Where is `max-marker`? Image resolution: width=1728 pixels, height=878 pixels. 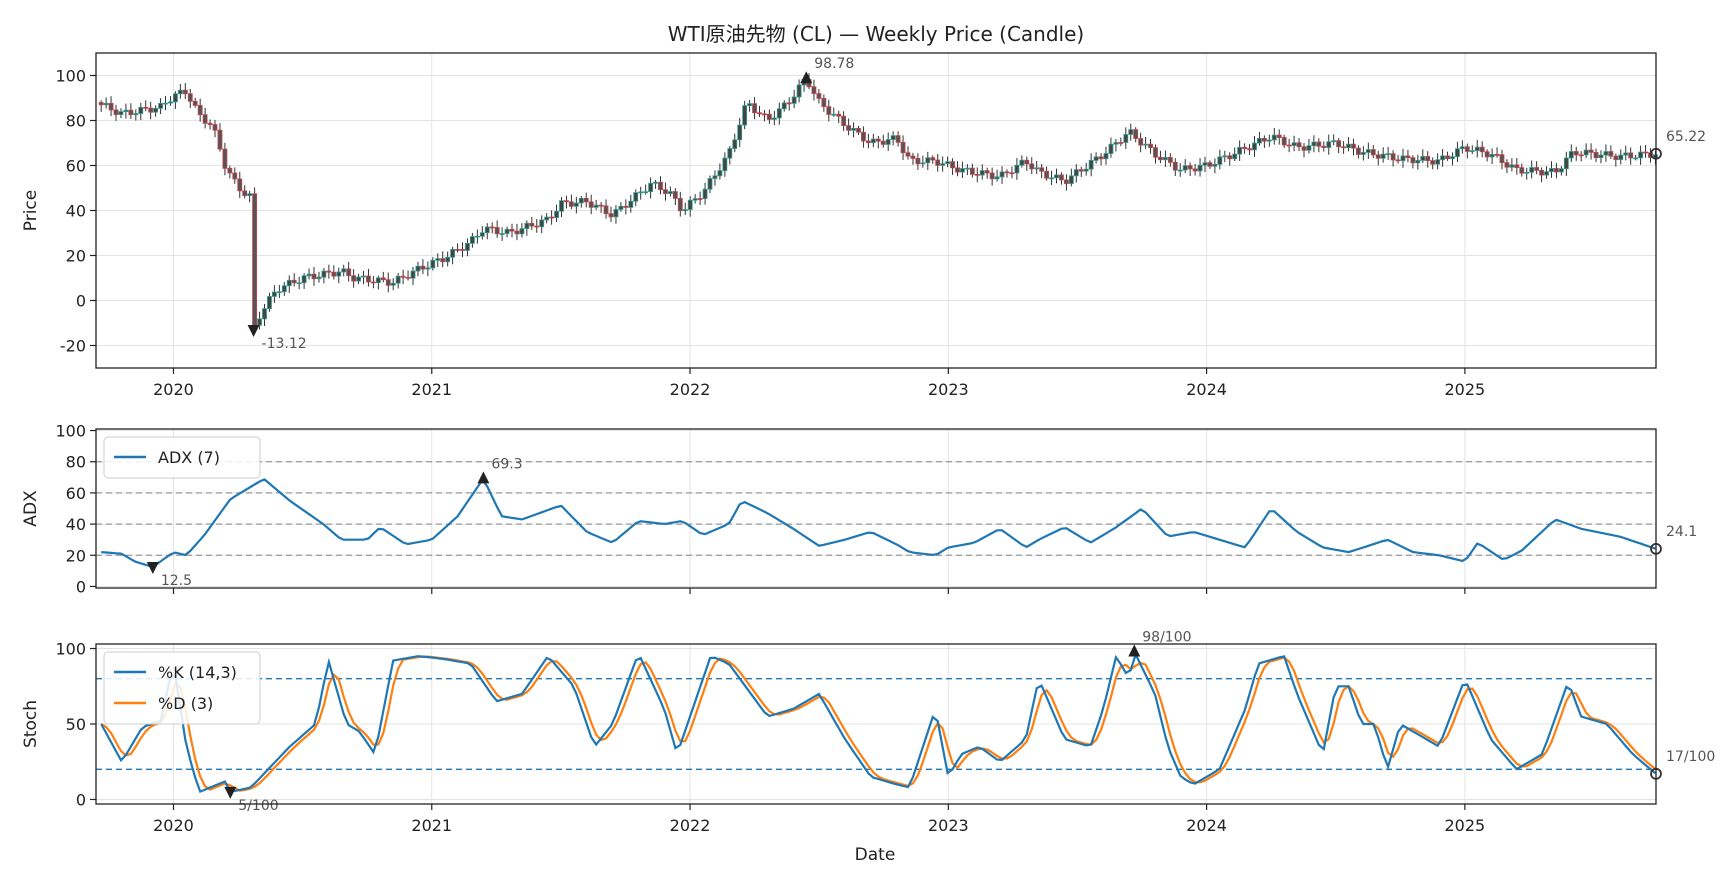
max-marker is located at coordinates (483, 477).